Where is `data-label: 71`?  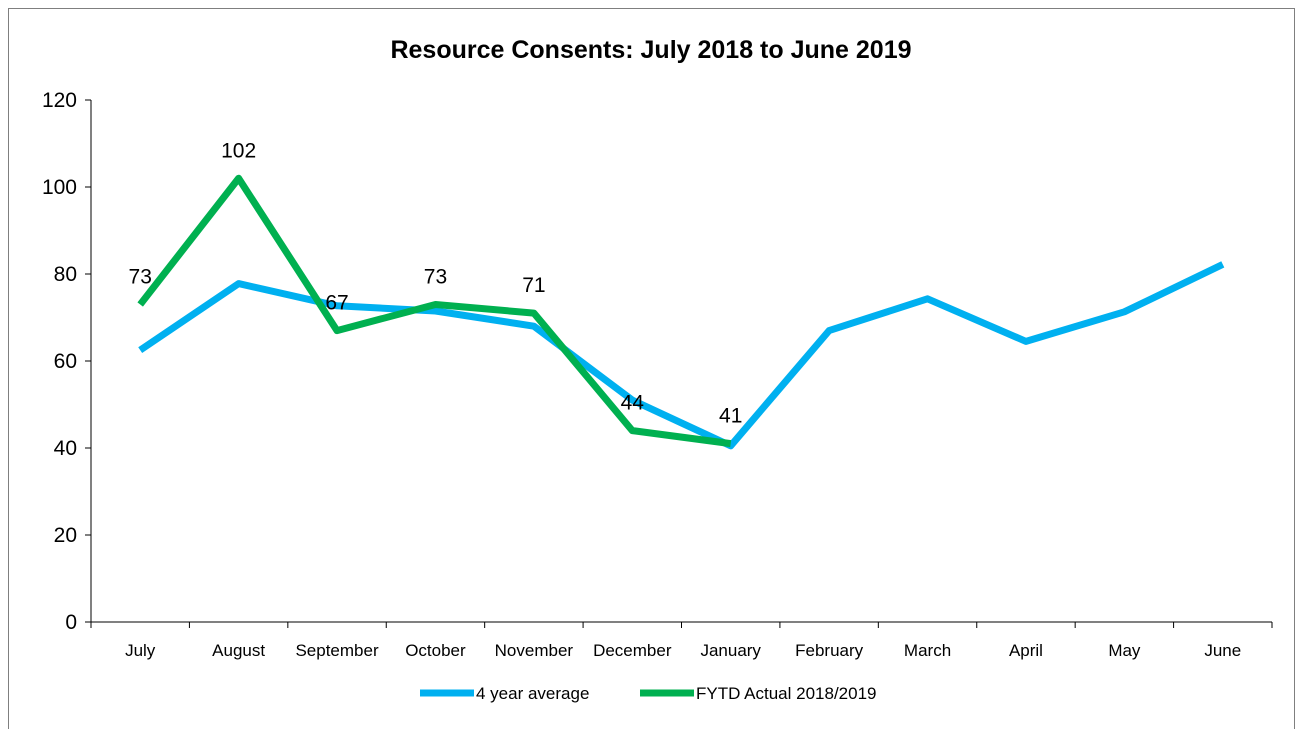 data-label: 71 is located at coordinates (533, 285).